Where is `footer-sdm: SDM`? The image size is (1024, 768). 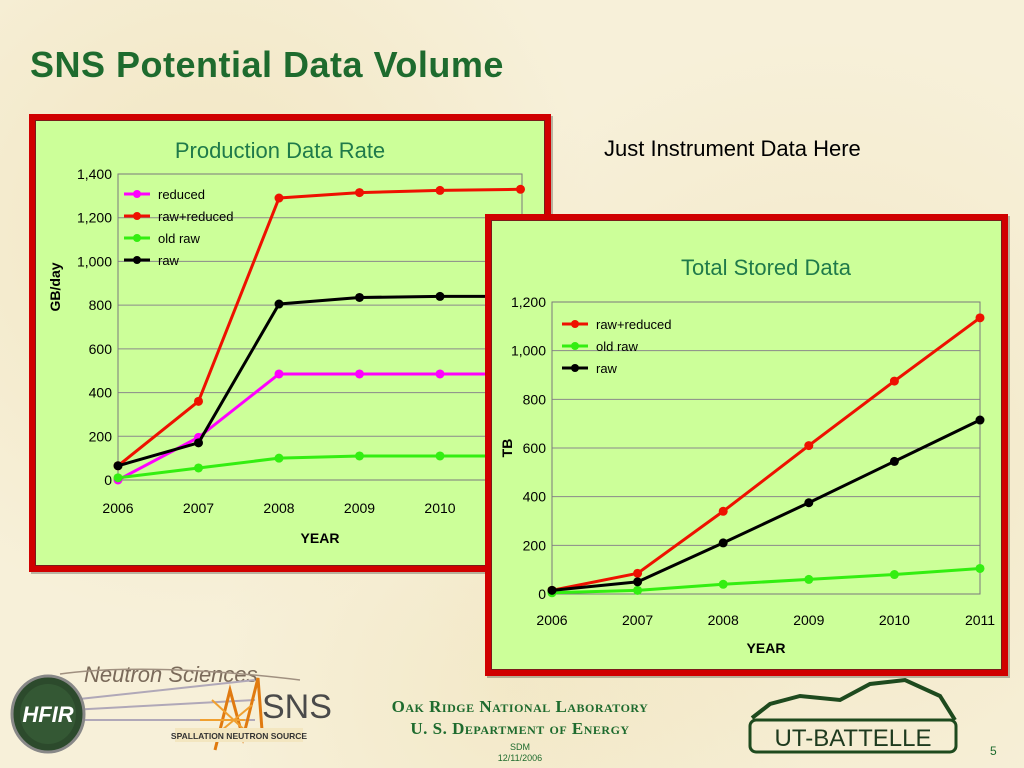 footer-sdm: SDM is located at coordinates (520, 747).